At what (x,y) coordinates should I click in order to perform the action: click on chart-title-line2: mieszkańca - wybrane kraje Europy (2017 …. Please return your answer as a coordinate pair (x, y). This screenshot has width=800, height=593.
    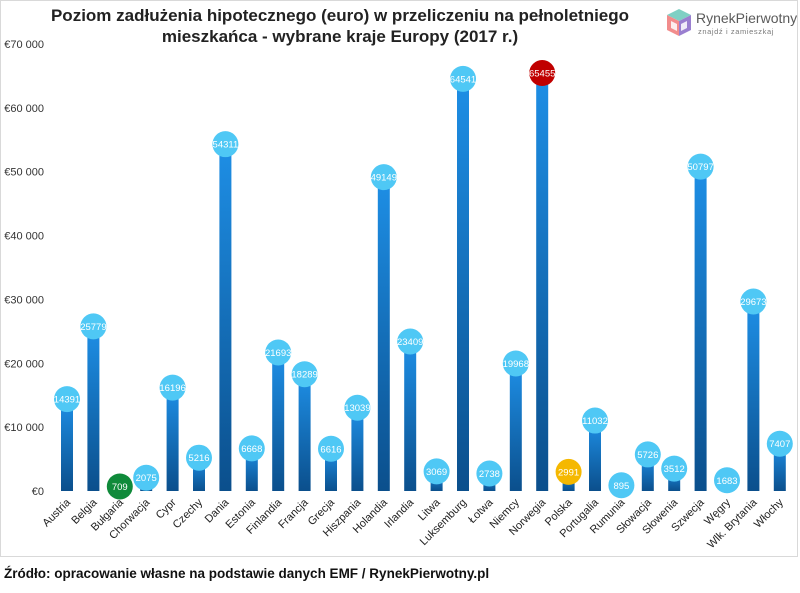
    Looking at the image, I should click on (340, 36).